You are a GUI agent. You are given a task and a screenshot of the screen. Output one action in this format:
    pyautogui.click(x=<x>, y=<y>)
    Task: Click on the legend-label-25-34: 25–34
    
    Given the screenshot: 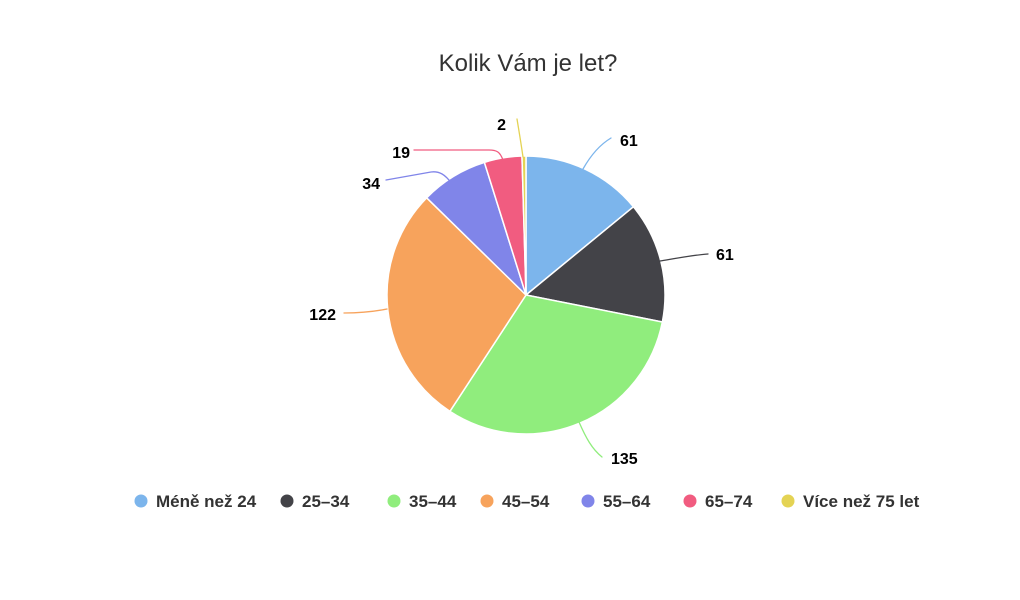 What is the action you would take?
    pyautogui.click(x=326, y=501)
    